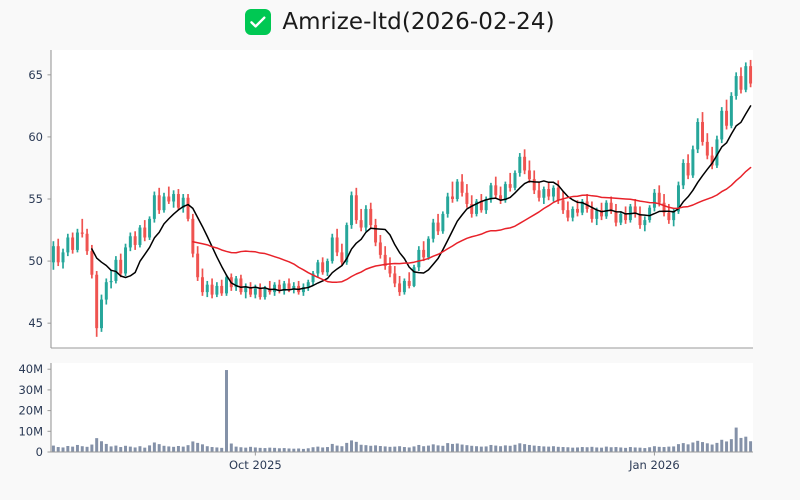 Image resolution: width=800 pixels, height=500 pixels. I want to click on price-y-axis-ticks: 45 50 55 60 65, so click(39, 199).